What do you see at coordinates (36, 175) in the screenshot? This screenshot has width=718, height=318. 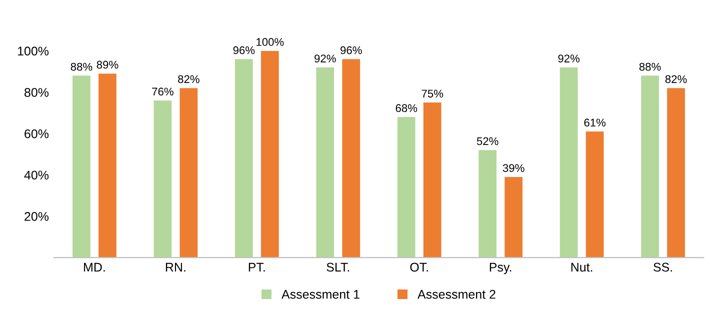 I see `y-tick-label: 40%` at bounding box center [36, 175].